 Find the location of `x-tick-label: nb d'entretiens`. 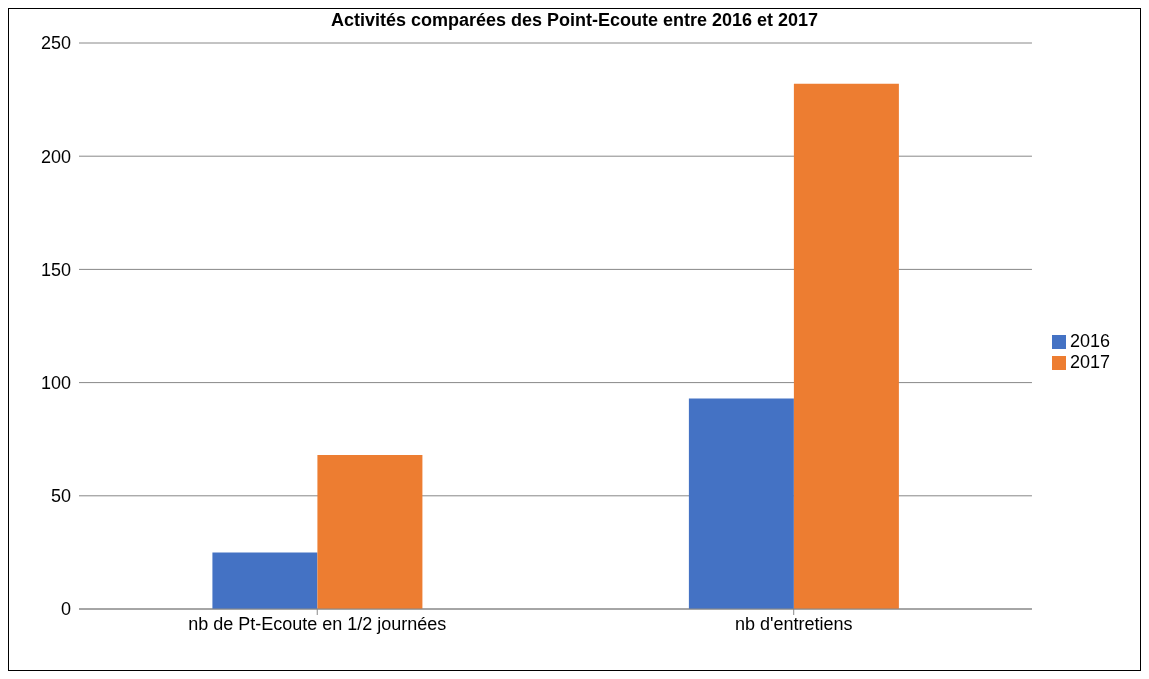

x-tick-label: nb d'entretiens is located at coordinates (793, 623).